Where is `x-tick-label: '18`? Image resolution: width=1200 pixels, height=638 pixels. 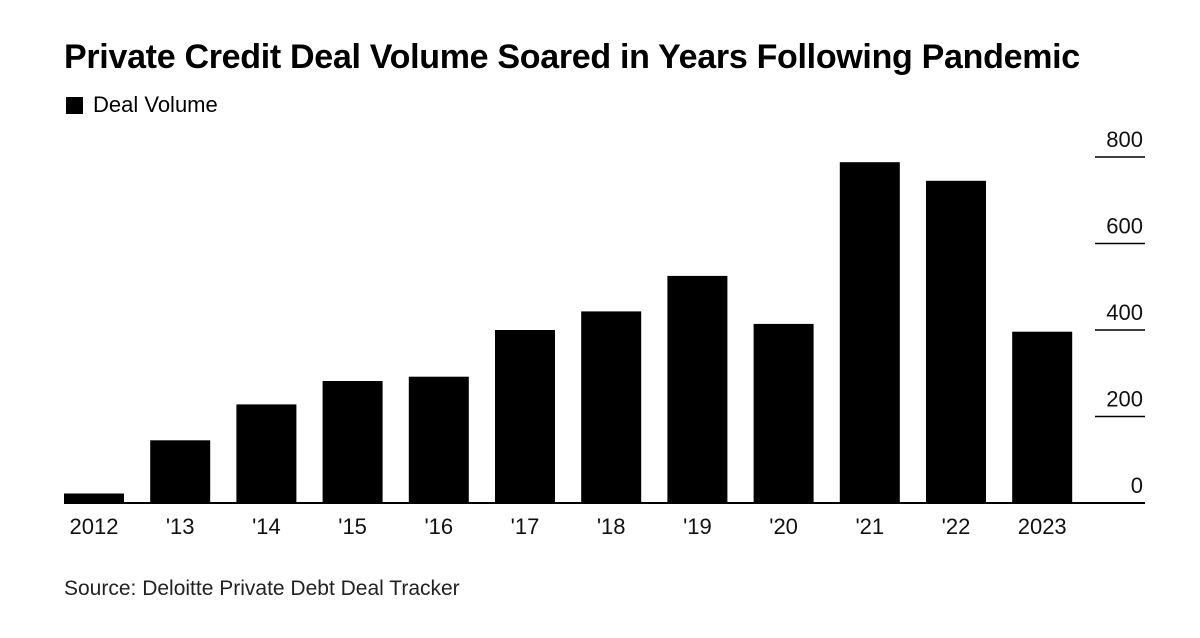
x-tick-label: '18 is located at coordinates (611, 526).